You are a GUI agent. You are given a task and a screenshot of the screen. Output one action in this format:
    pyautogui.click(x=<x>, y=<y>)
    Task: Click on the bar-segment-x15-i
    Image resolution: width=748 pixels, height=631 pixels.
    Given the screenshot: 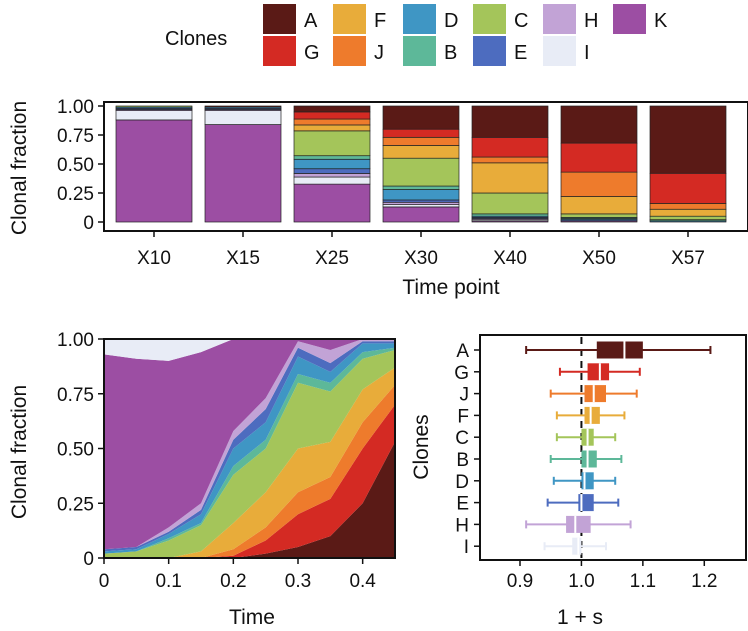 What is the action you would take?
    pyautogui.click(x=243, y=117)
    